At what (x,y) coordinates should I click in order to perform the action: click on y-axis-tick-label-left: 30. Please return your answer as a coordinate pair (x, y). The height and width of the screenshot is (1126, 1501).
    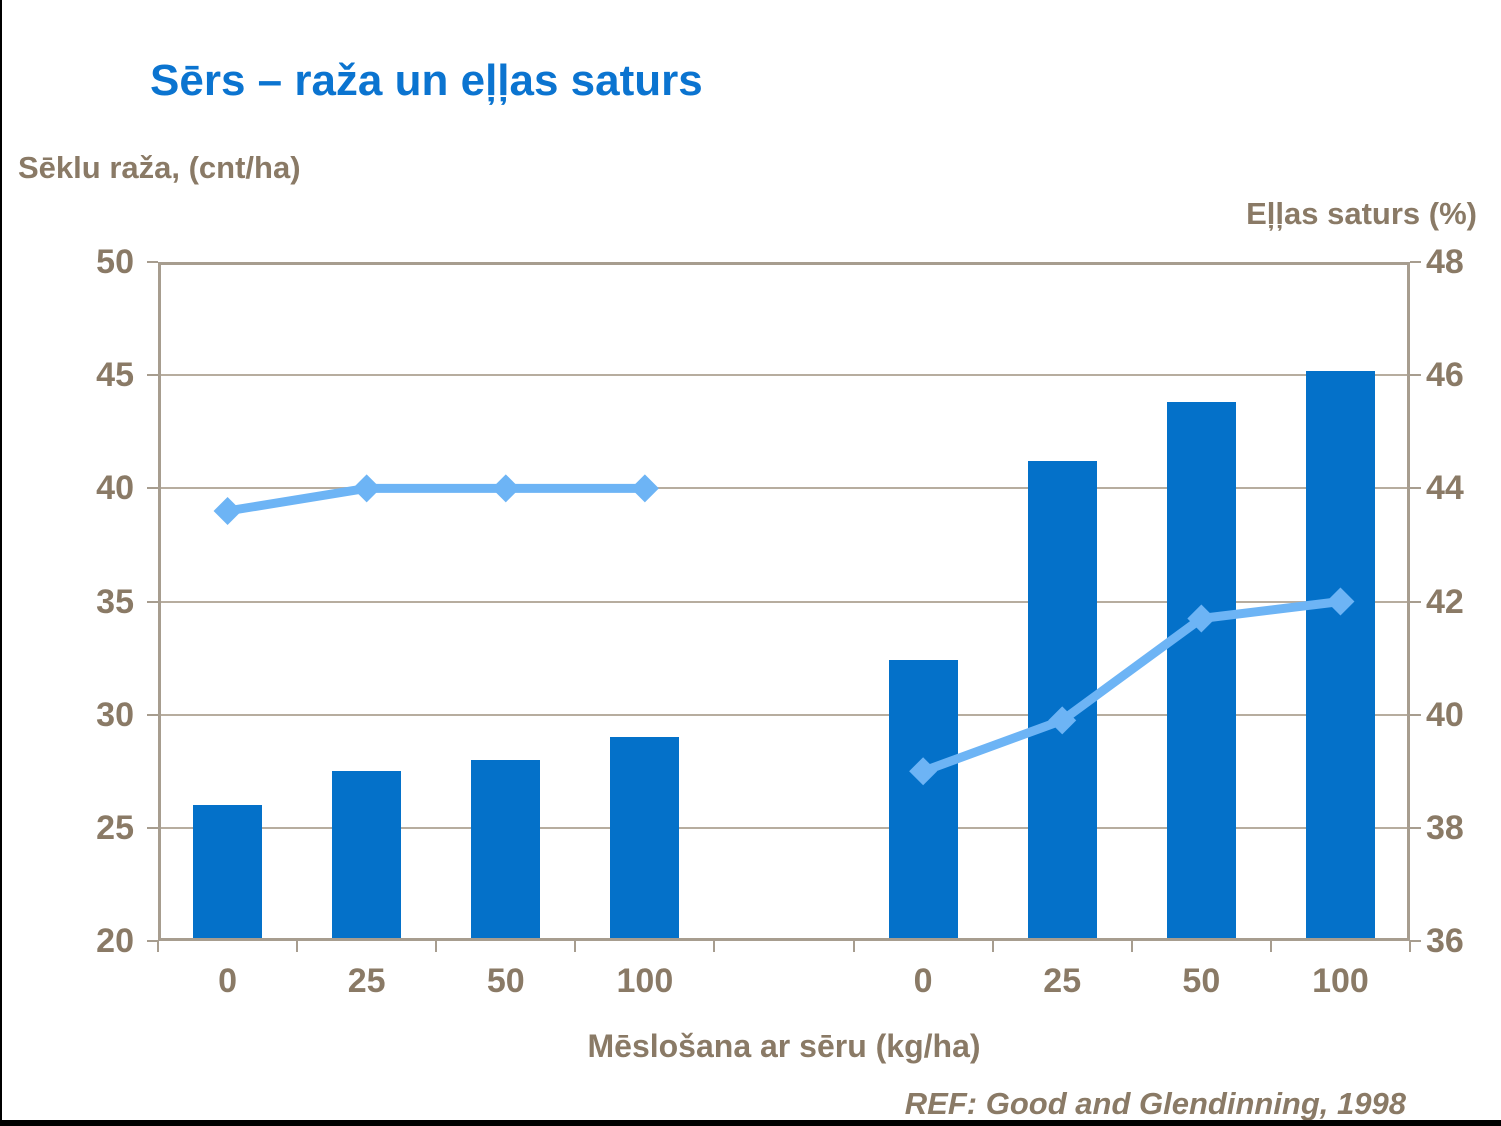
    Looking at the image, I should click on (115, 714).